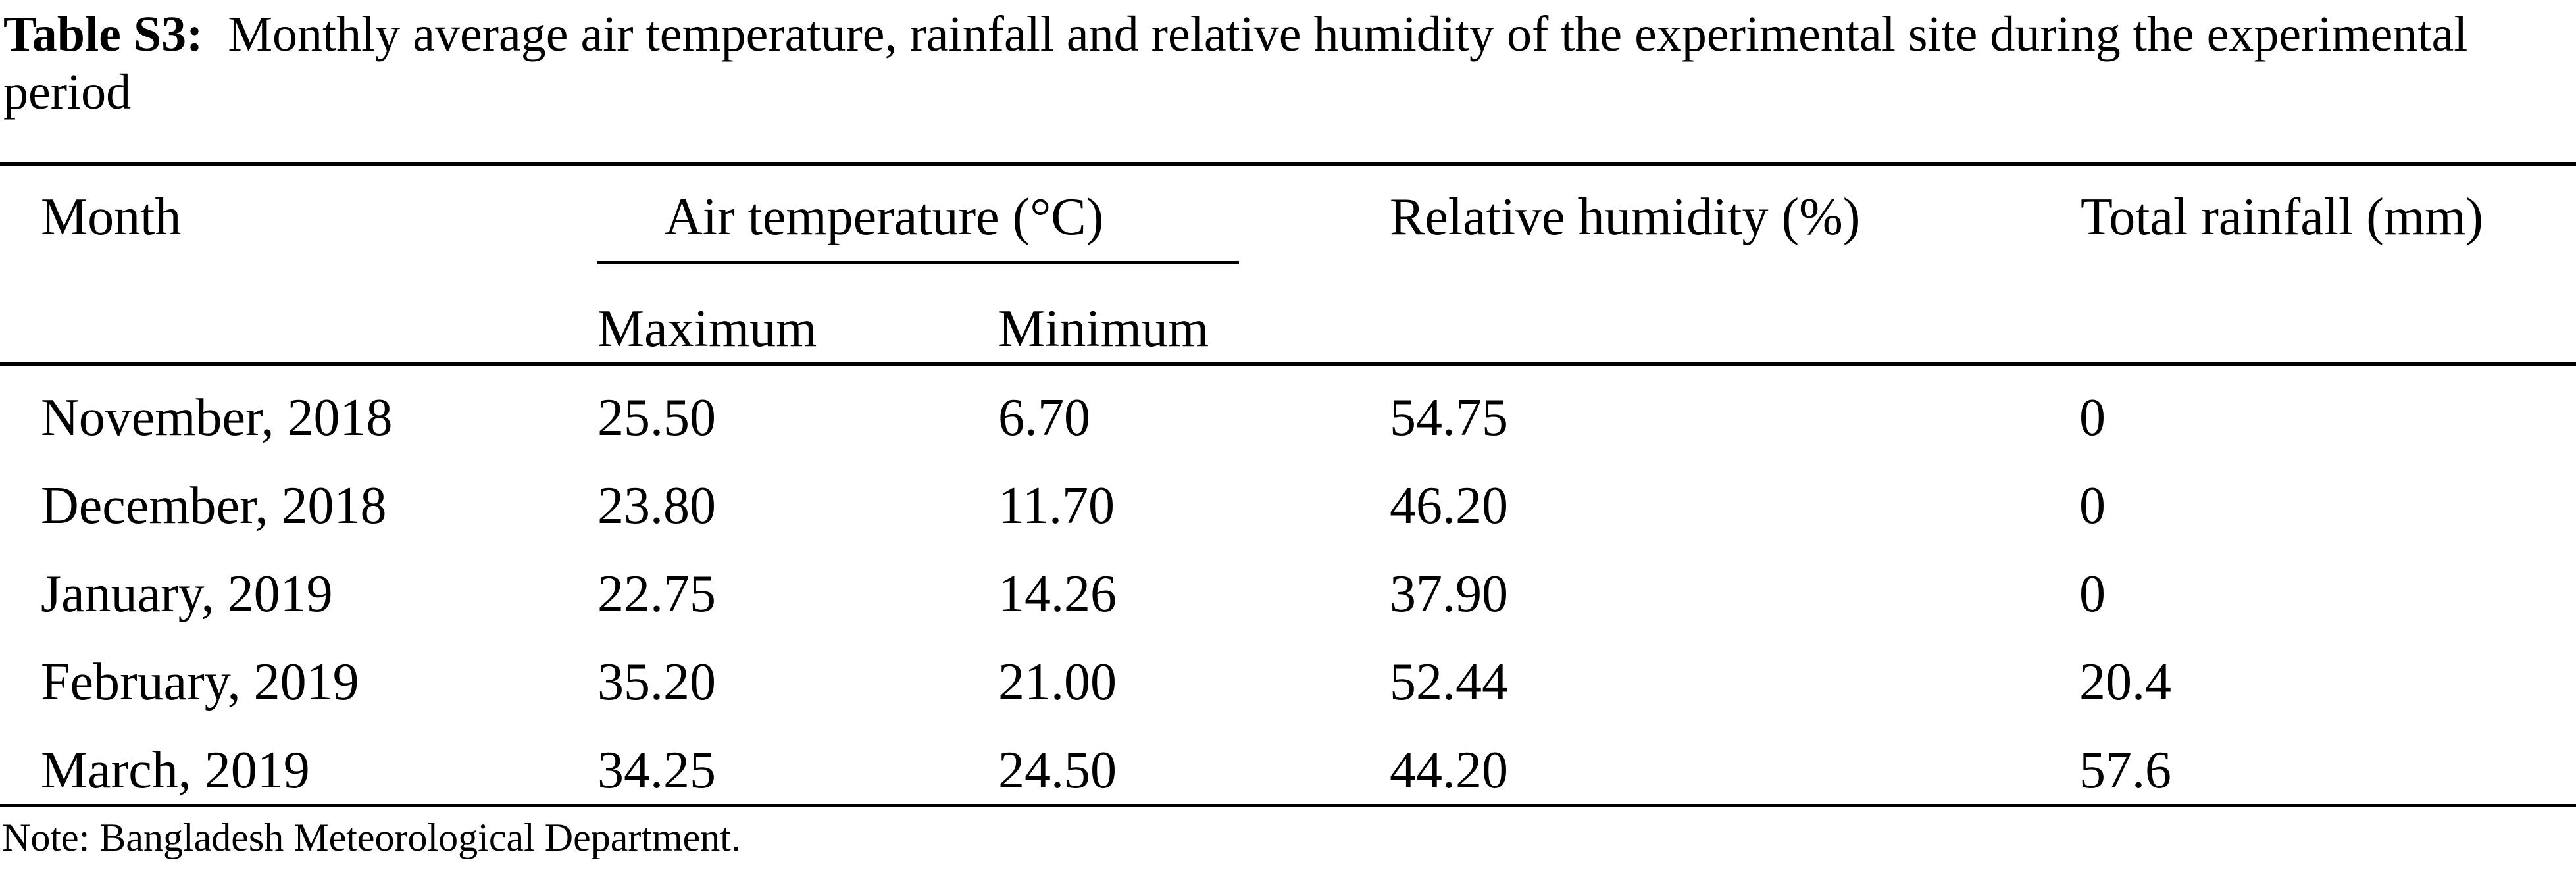 The image size is (2576, 873). Describe the element at coordinates (175, 770) in the screenshot. I see `cell-month: March, 2019` at that location.